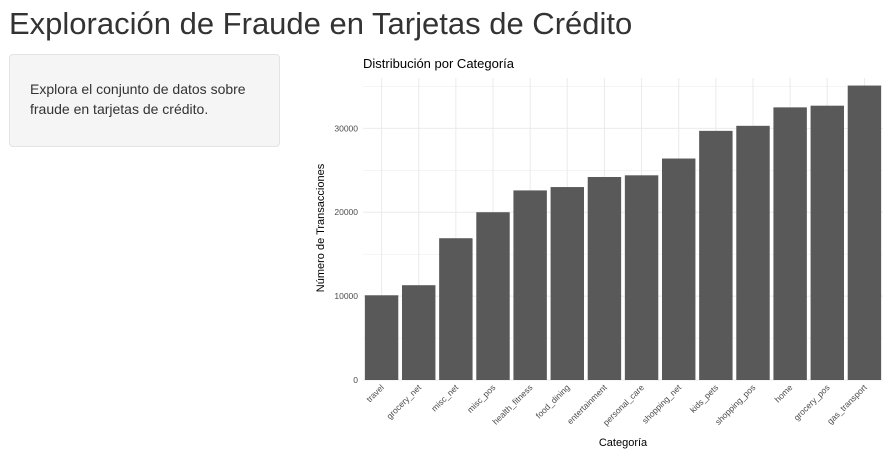  Describe the element at coordinates (346, 254) in the screenshot. I see `y-axis-ticks: 0 10000 20000 30000` at that location.